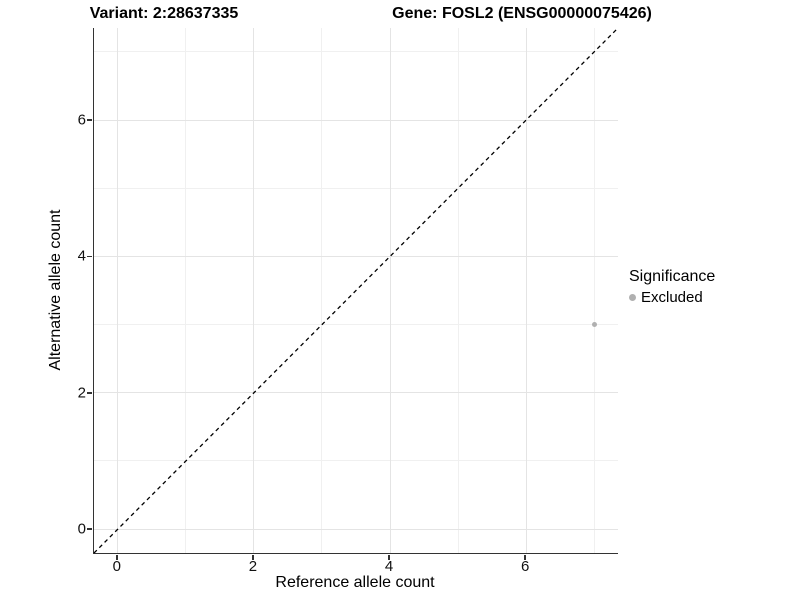 The height and width of the screenshot is (600, 800). I want to click on y-tick-label: 6, so click(81, 120).